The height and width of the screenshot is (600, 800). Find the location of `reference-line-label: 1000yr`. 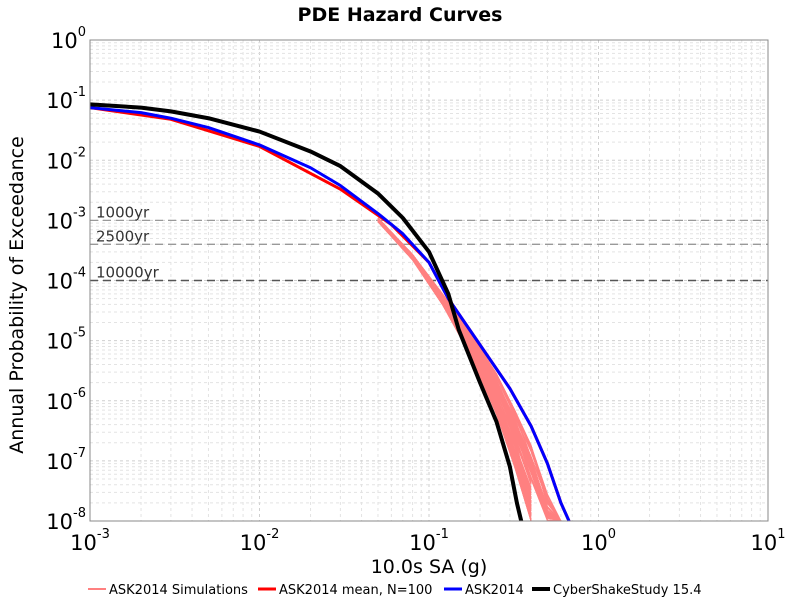

reference-line-label: 1000yr is located at coordinates (123, 212).